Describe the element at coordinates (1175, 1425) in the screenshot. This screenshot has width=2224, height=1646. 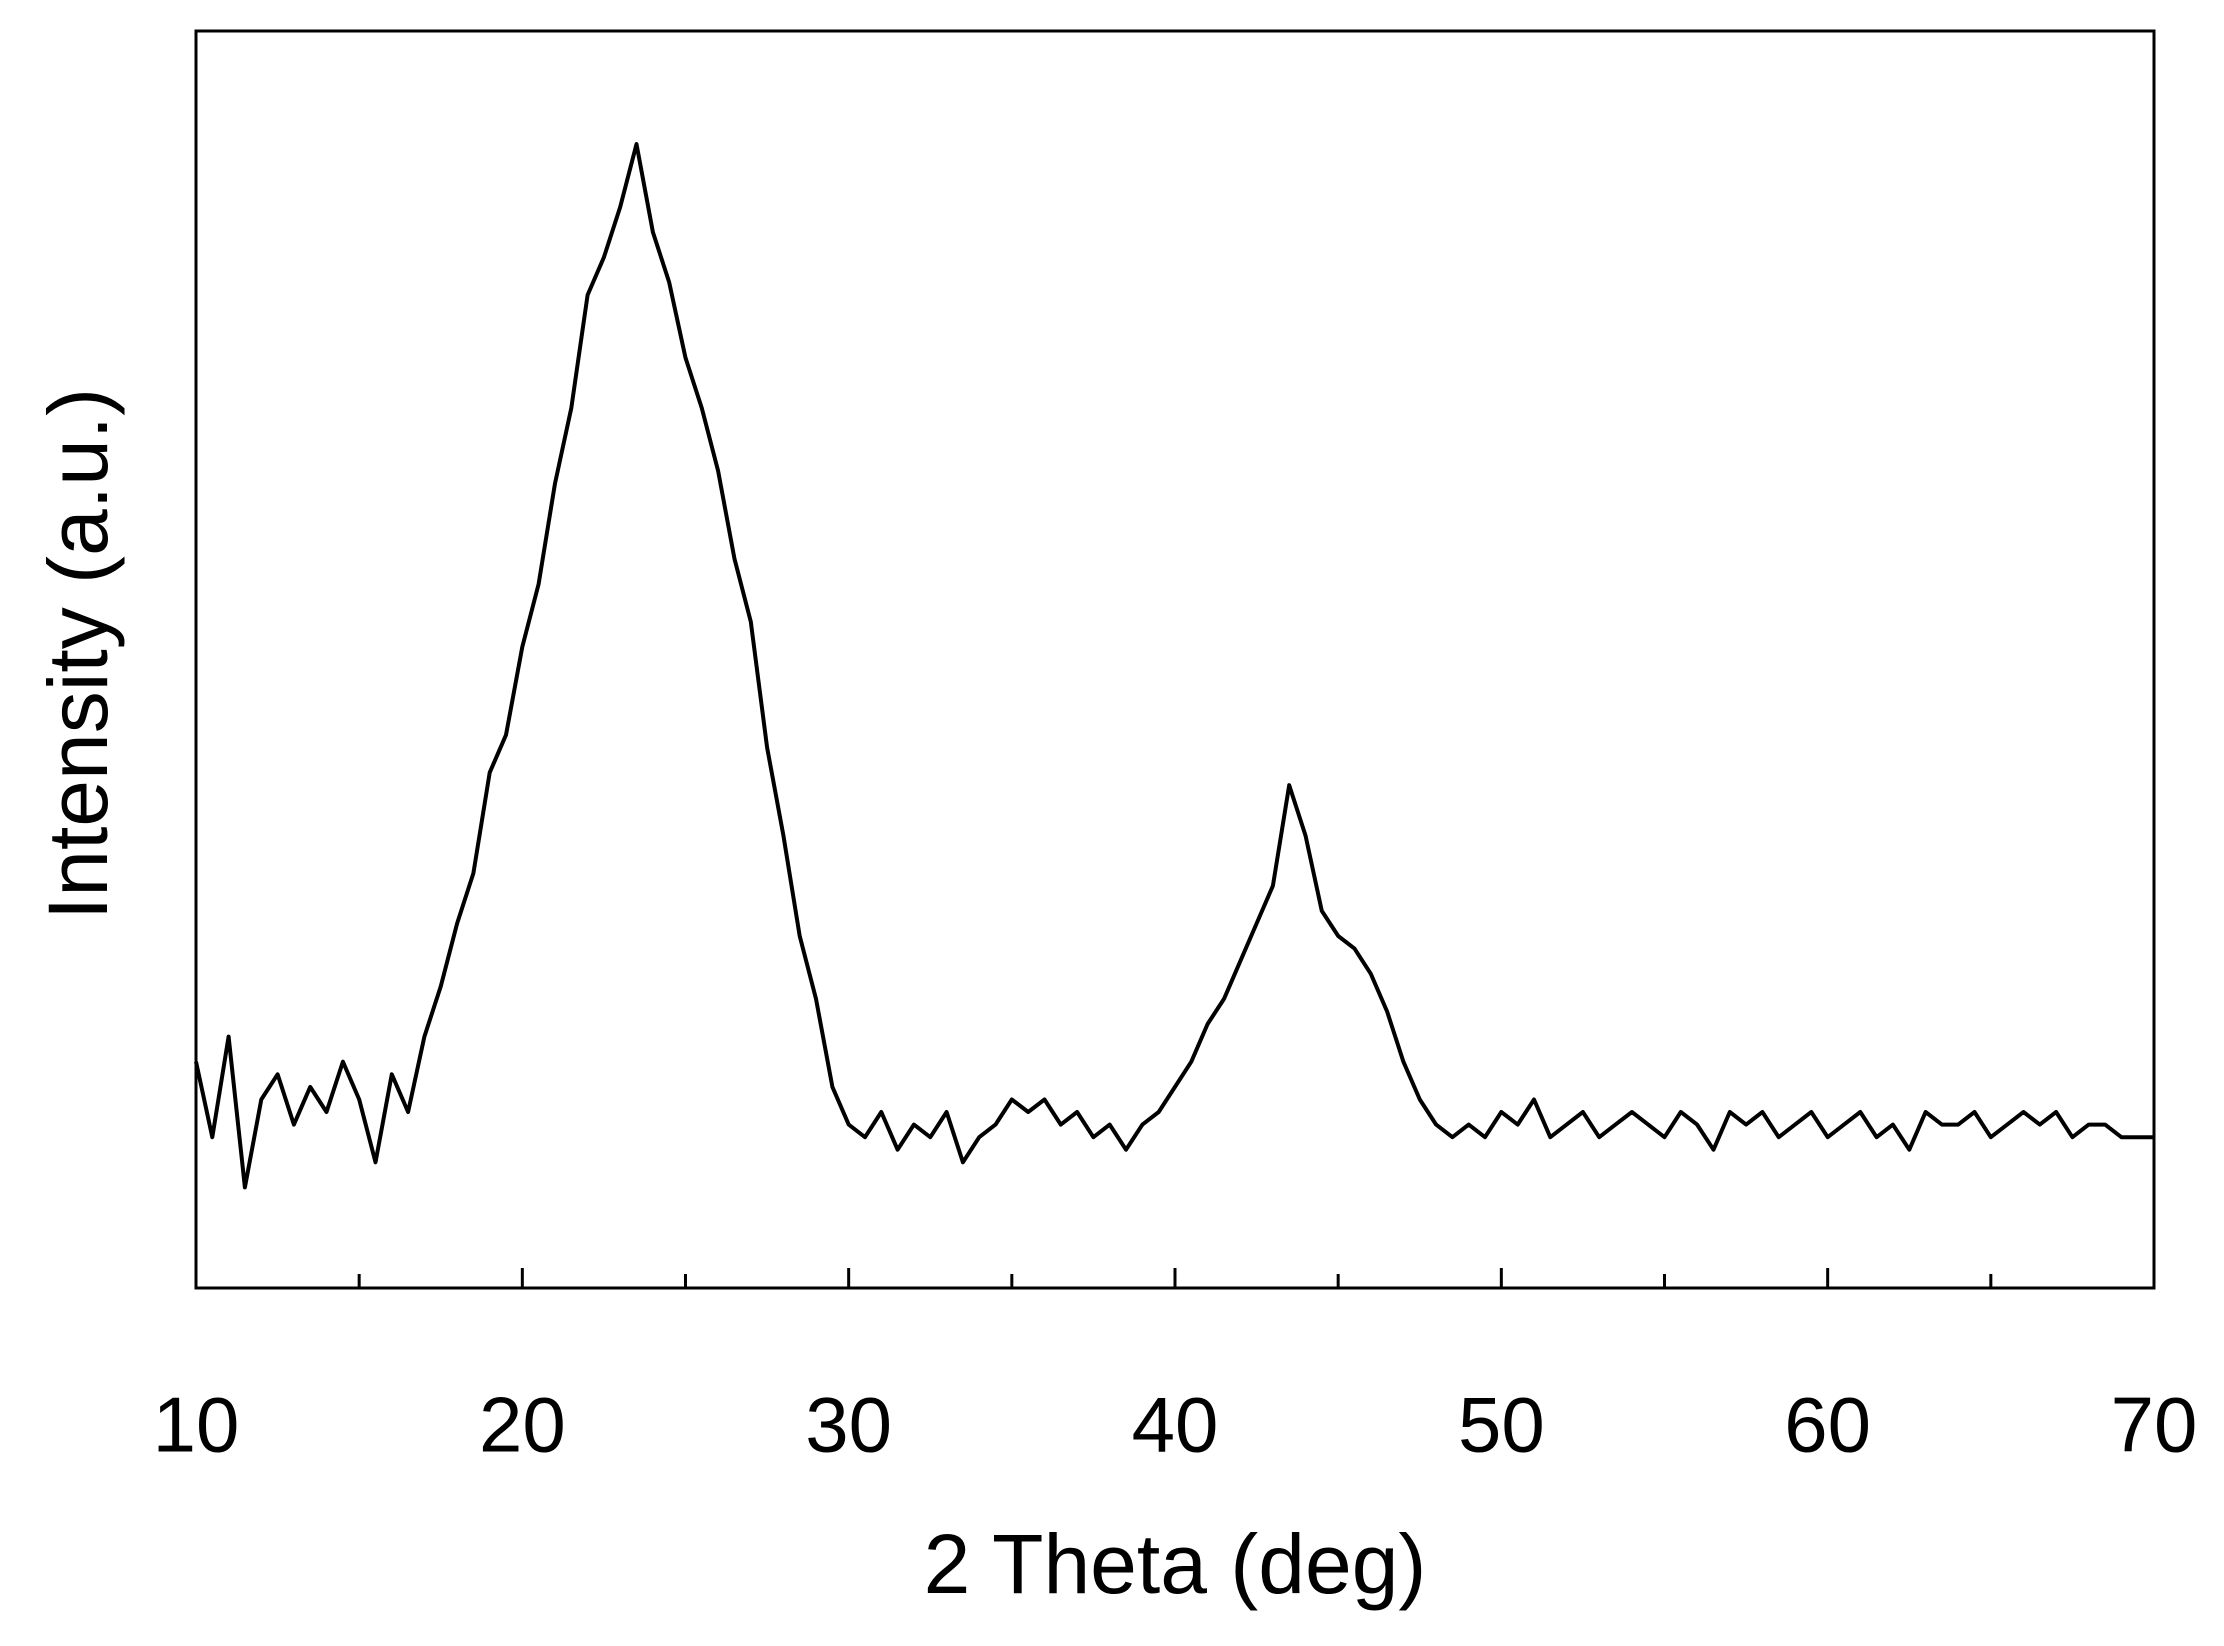
I see `x-tick-label: 40` at that location.